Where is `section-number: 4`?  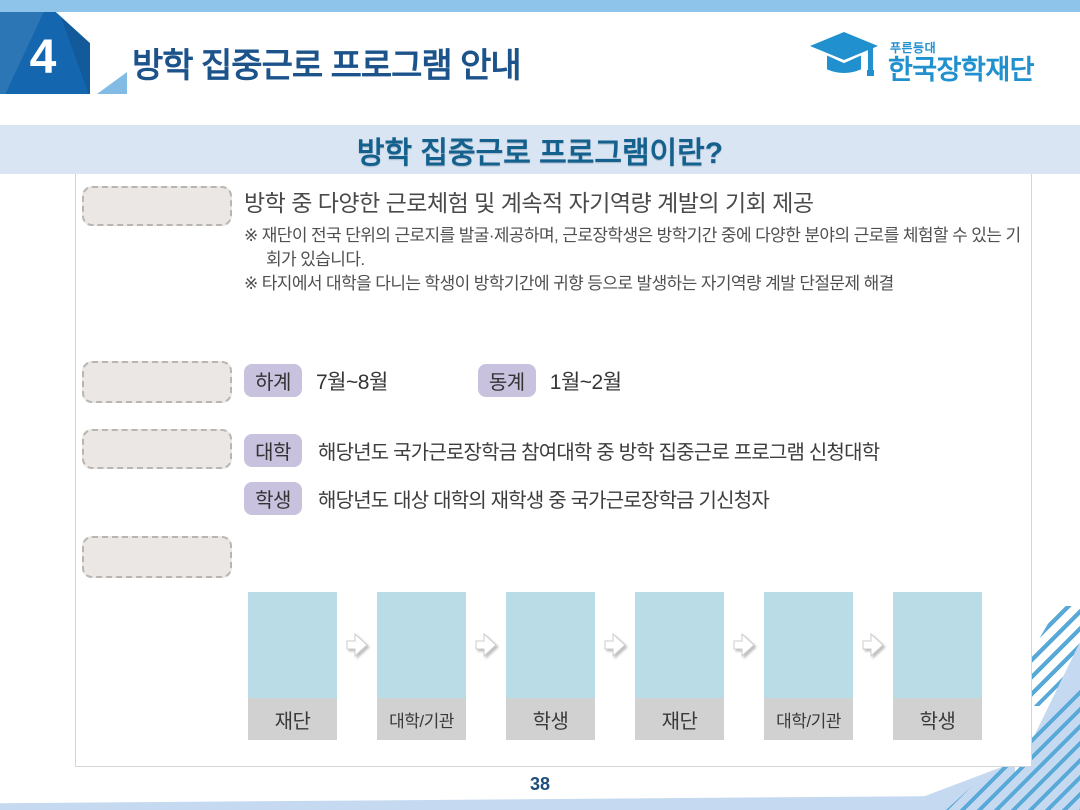
section-number: 4 is located at coordinates (43, 57).